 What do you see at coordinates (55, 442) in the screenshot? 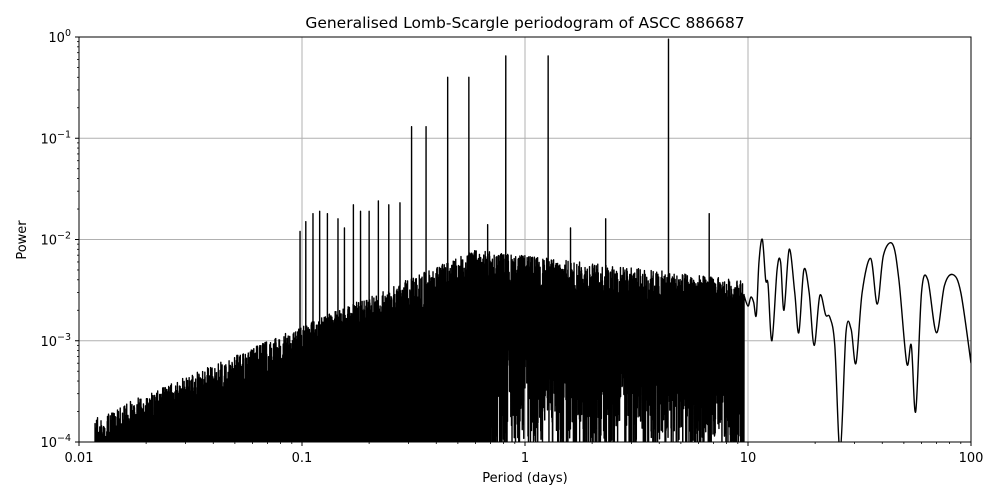
I see `y-tick-label: 10⁻⁴` at bounding box center [55, 442].